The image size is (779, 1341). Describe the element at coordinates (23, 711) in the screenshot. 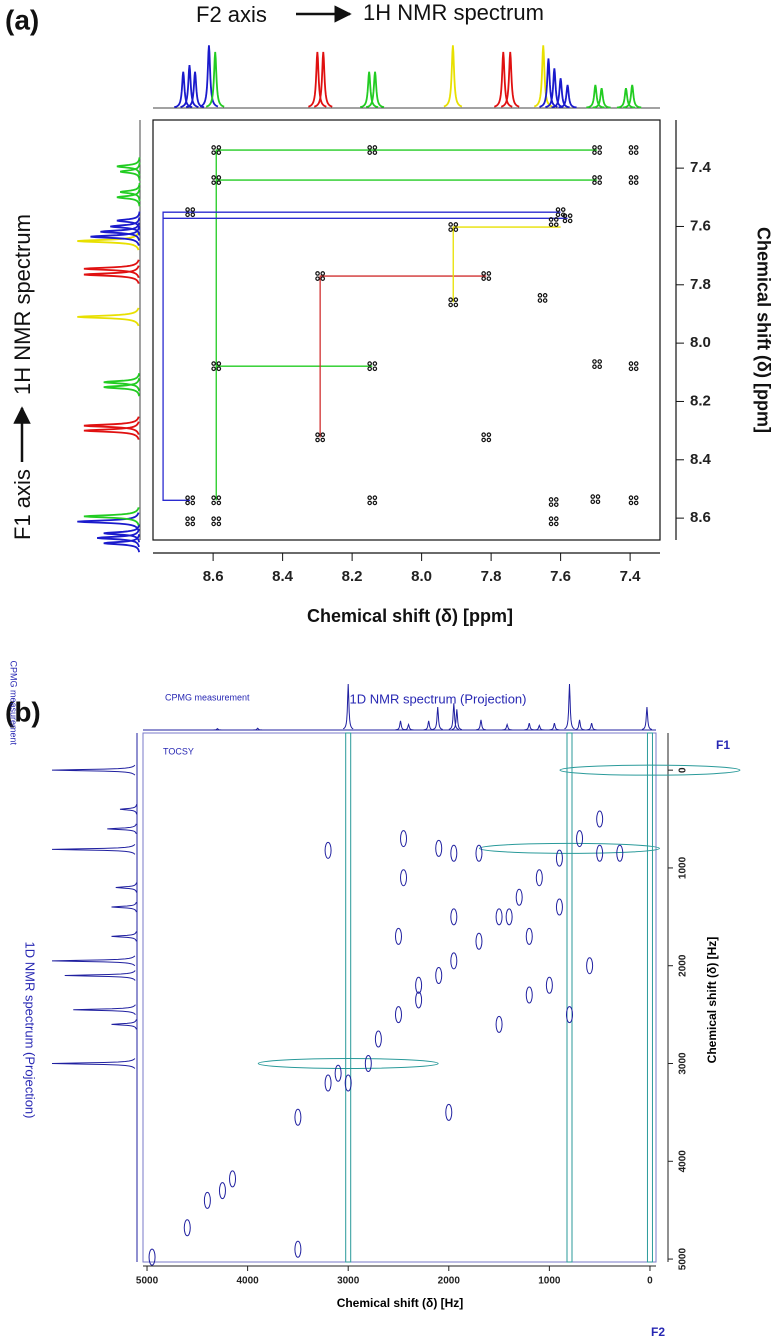

I see `panel-label: (b)` at that location.